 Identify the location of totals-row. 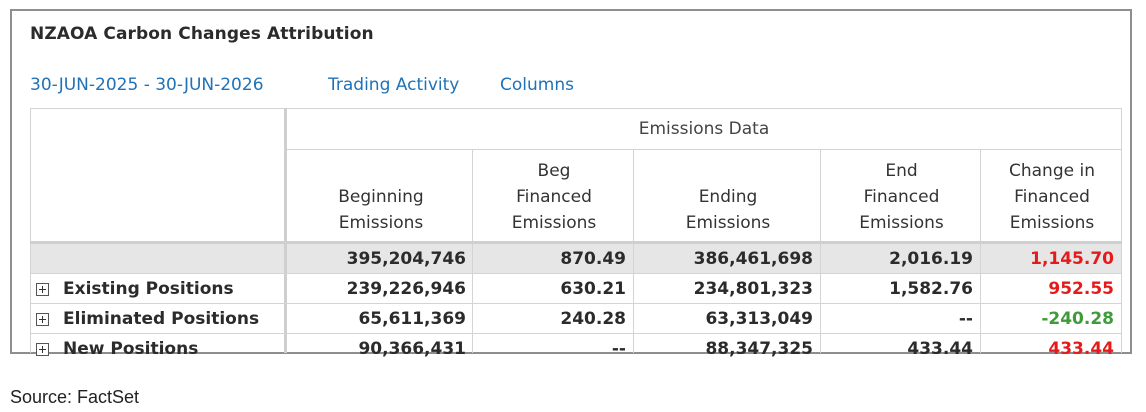
(576, 258).